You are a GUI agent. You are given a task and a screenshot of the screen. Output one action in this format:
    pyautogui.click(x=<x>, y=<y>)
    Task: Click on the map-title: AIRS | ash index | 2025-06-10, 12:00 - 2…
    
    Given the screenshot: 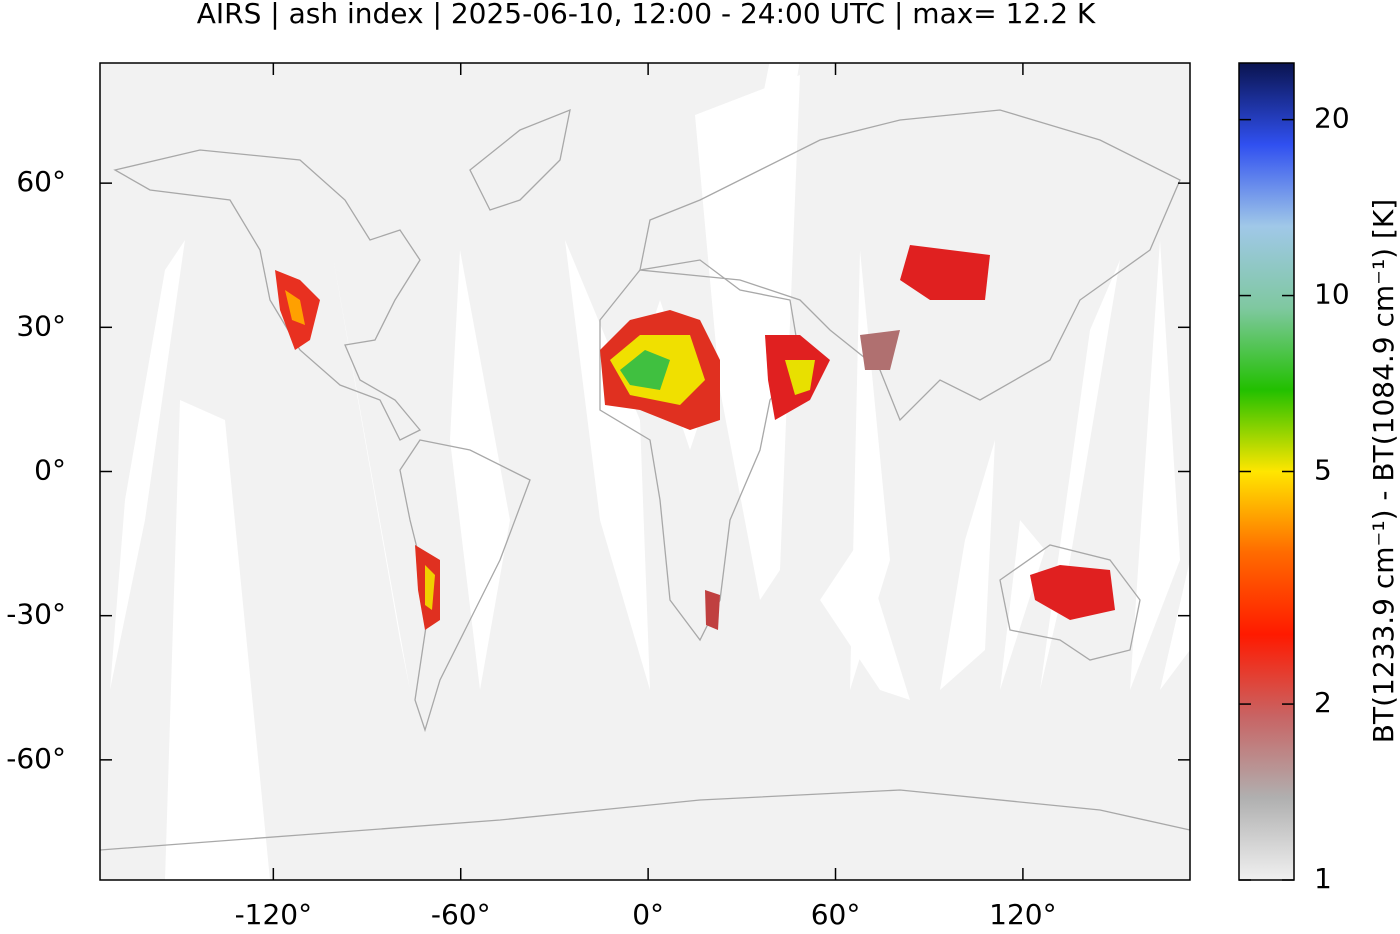 What is the action you would take?
    pyautogui.click(x=646, y=15)
    